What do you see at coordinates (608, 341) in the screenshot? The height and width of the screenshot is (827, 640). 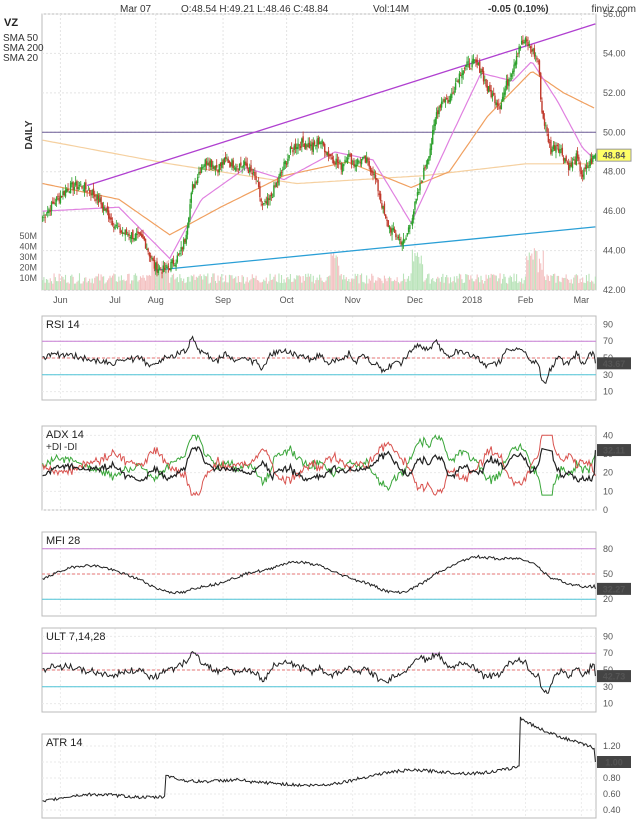 I see `rsi-y-tick: 70` at bounding box center [608, 341].